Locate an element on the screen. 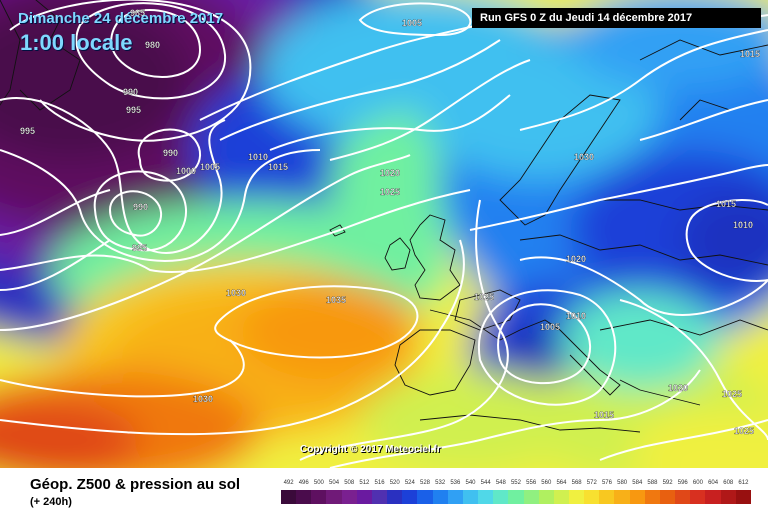 This screenshot has width=768, height=512. isobar-label: 1035 is located at coordinates (336, 300).